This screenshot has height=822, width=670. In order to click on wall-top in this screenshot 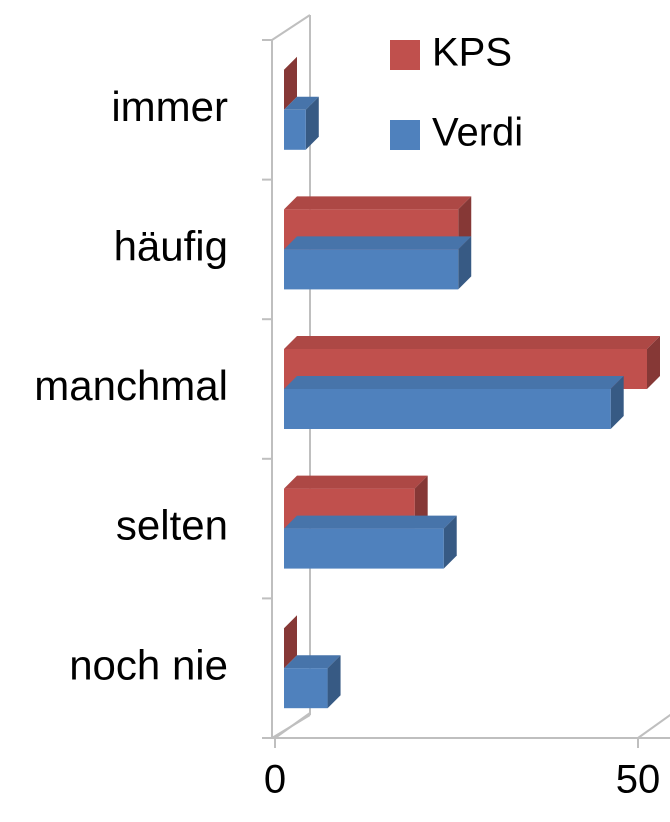, I will do `click(291, 27)`.